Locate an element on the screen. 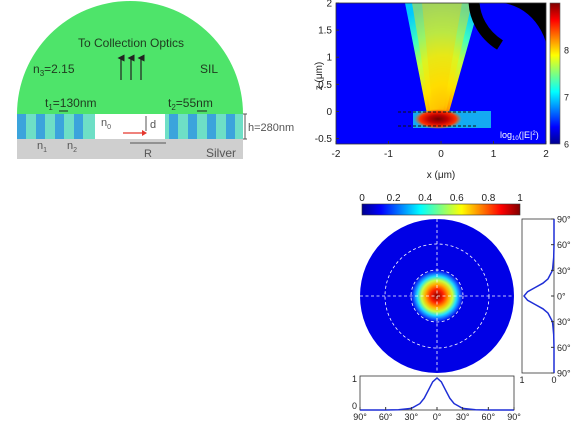 This screenshot has height=423, width=574. collection-arrows is located at coordinates (131, 67).